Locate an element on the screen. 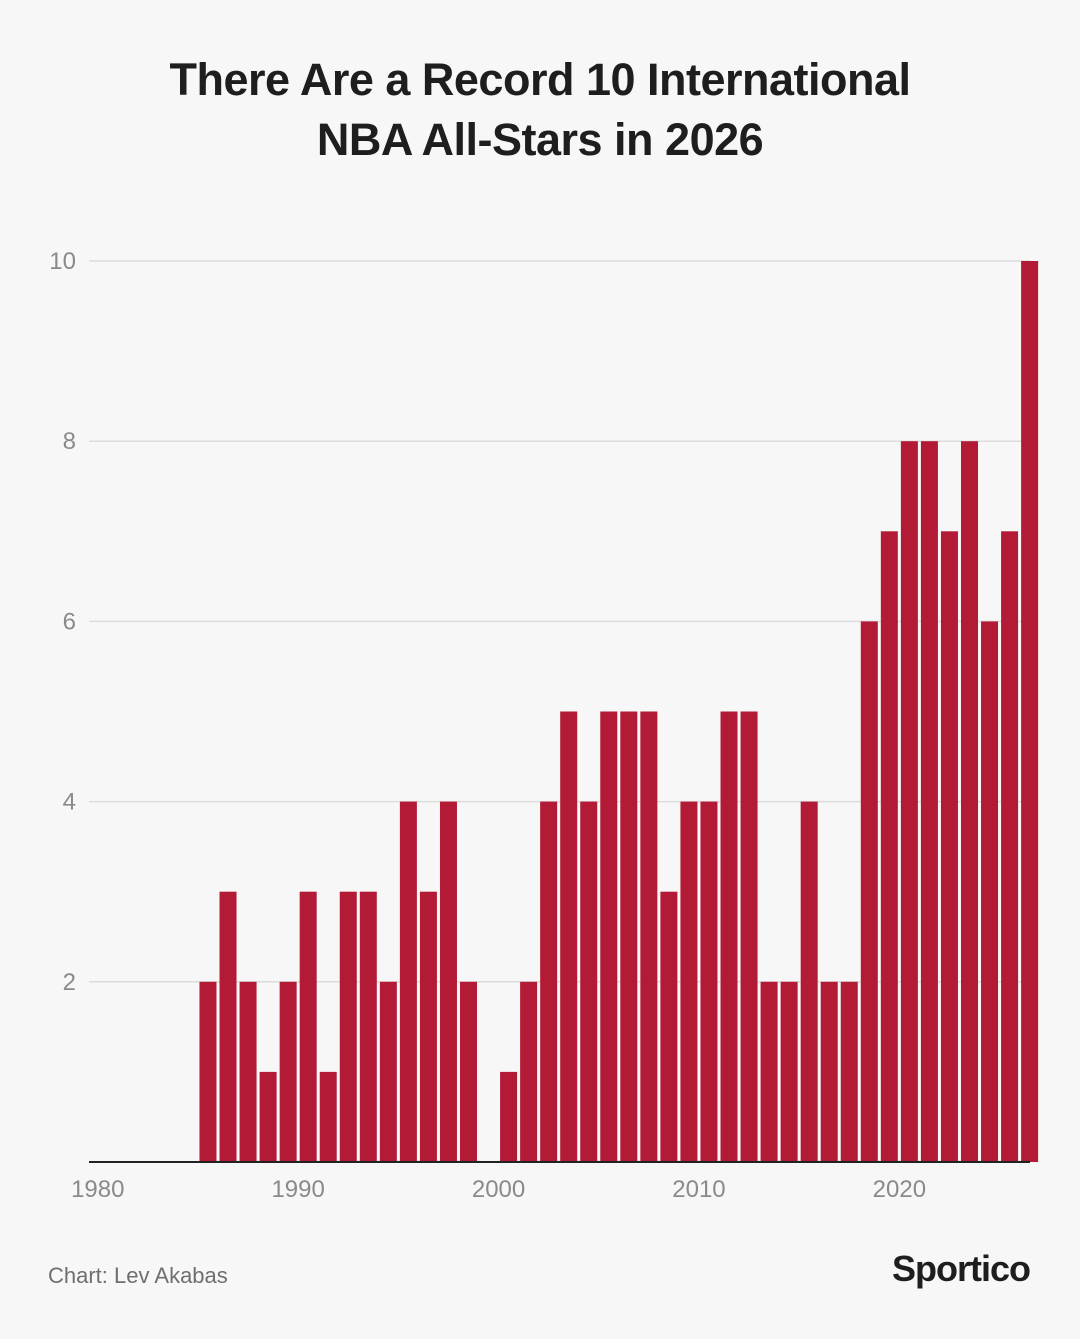 The height and width of the screenshot is (1339, 1080). bar-2012 is located at coordinates (749, 936).